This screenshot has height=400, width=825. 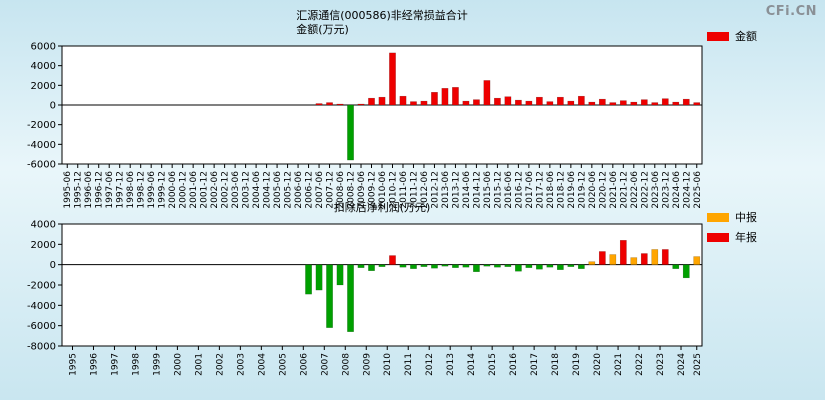 I want to click on annual-legend-label: 年报, so click(x=746, y=237).